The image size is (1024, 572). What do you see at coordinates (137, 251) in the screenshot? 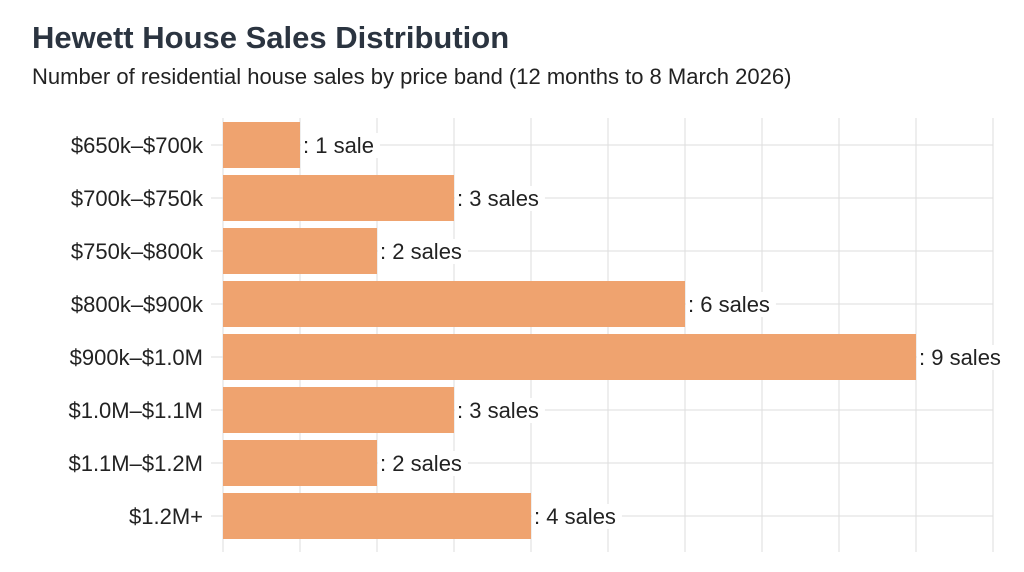
I see `category-label: $750k–$800k` at bounding box center [137, 251].